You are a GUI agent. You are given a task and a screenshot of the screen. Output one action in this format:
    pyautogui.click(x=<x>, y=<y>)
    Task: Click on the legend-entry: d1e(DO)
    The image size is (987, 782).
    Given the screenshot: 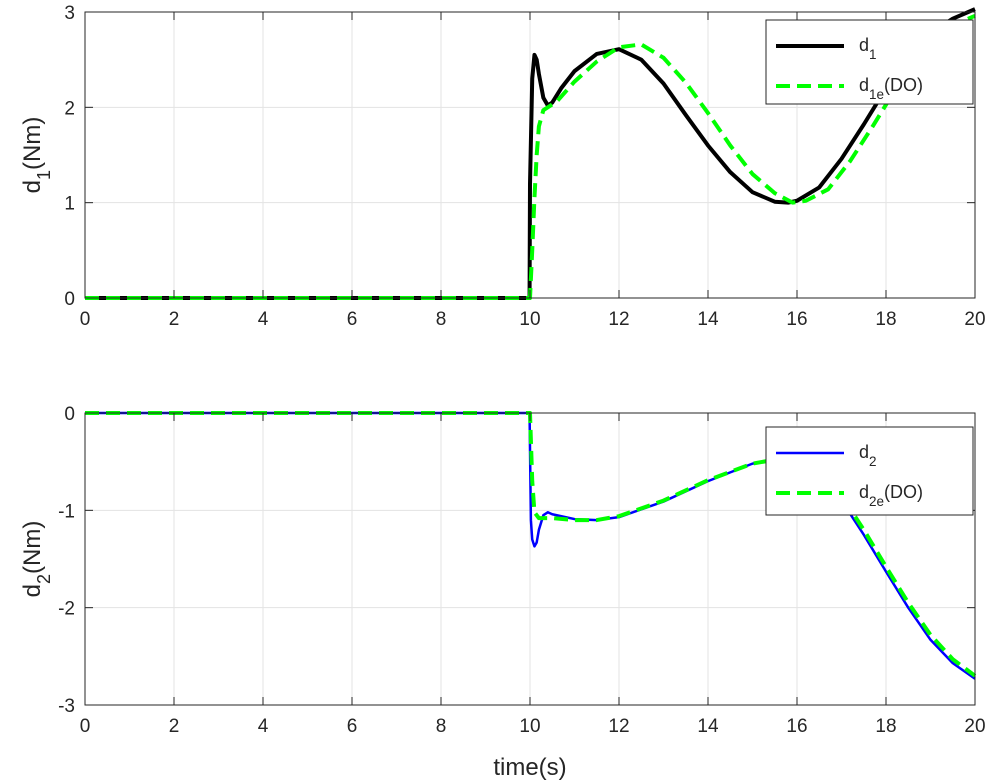 What is the action you would take?
    pyautogui.click(x=891, y=88)
    